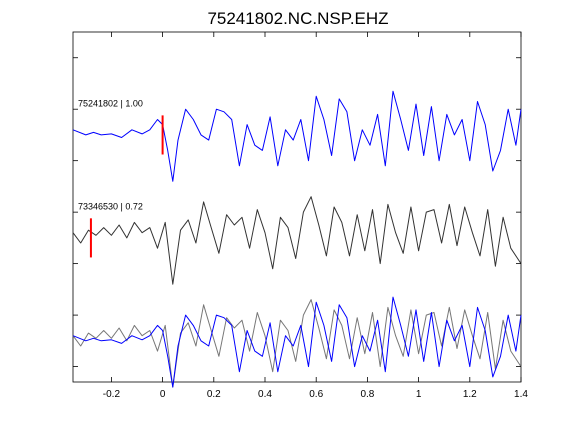  Describe the element at coordinates (367, 394) in the screenshot. I see `x-tick-label: 0.8` at that location.